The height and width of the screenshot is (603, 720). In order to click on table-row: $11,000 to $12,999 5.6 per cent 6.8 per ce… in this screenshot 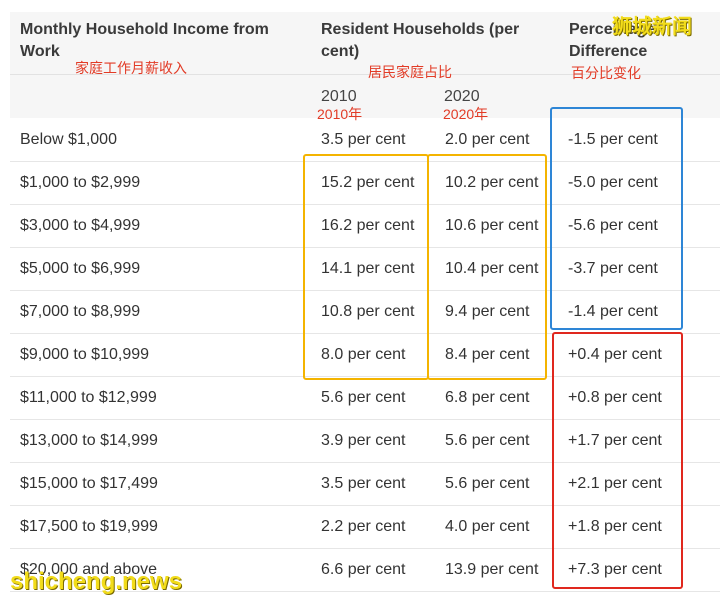, I will do `click(365, 398)`.